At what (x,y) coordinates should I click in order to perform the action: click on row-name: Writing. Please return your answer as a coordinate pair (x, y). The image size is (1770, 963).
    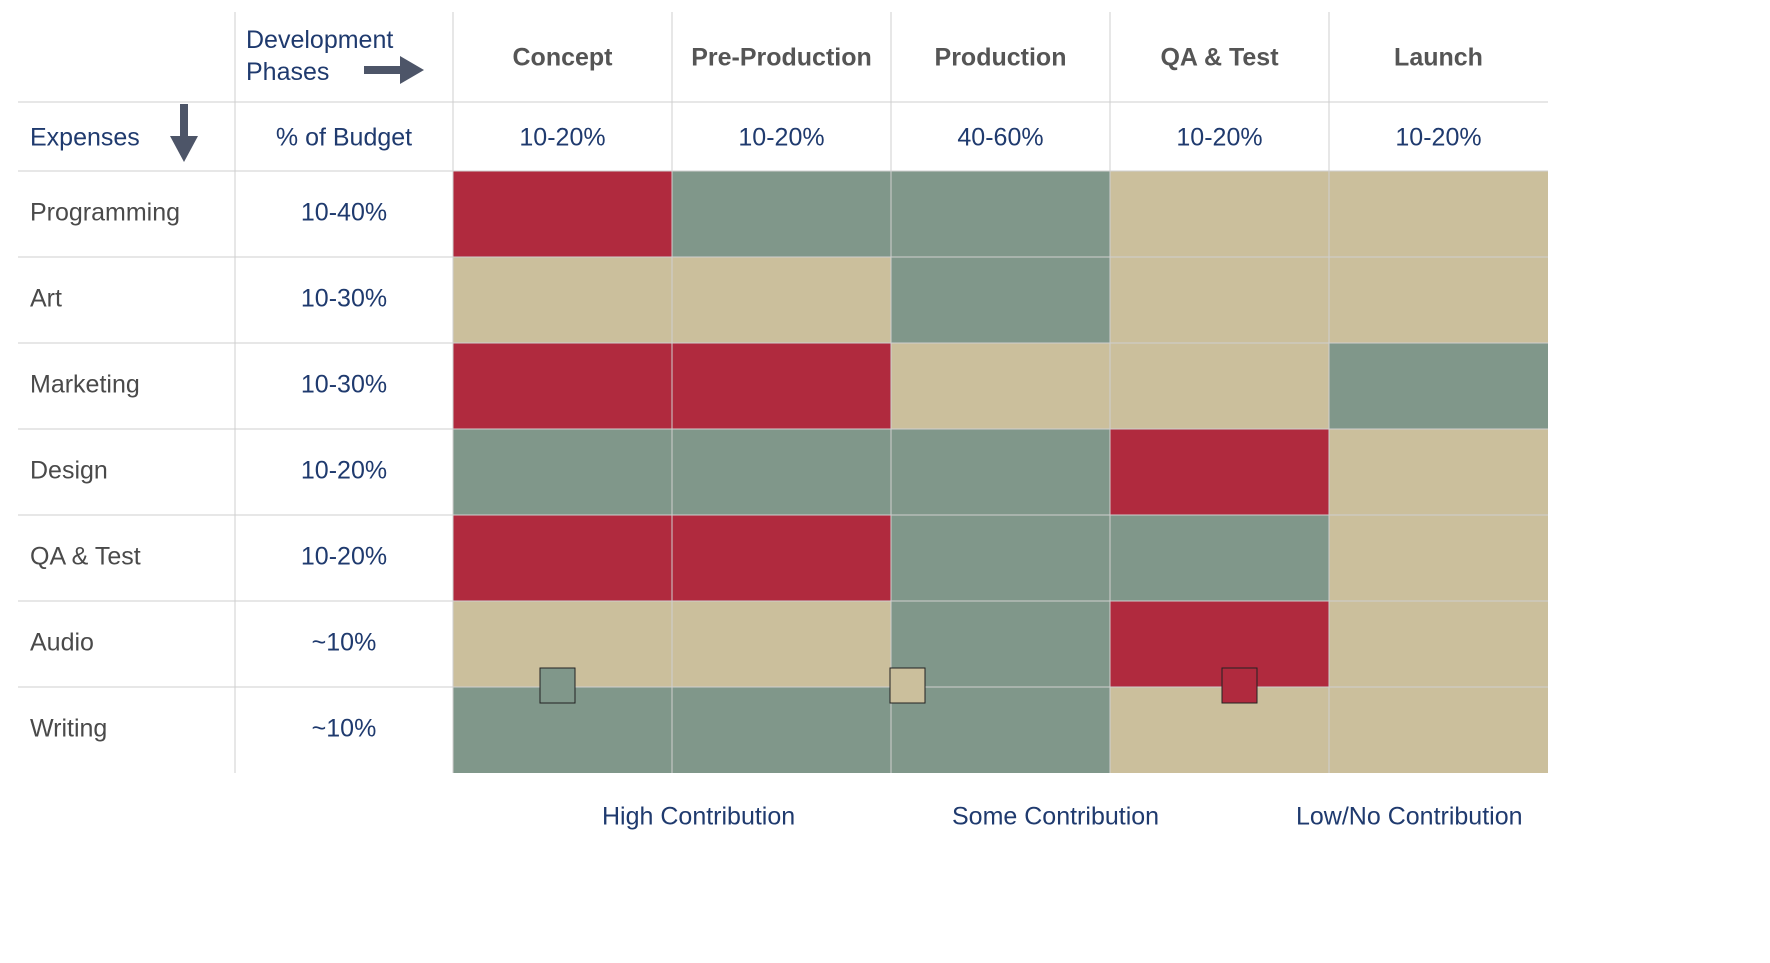
    Looking at the image, I should click on (68, 729).